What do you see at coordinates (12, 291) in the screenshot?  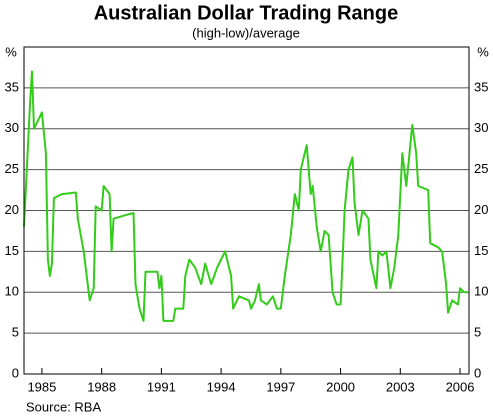 I see `y-tick-label-left: 10` at bounding box center [12, 291].